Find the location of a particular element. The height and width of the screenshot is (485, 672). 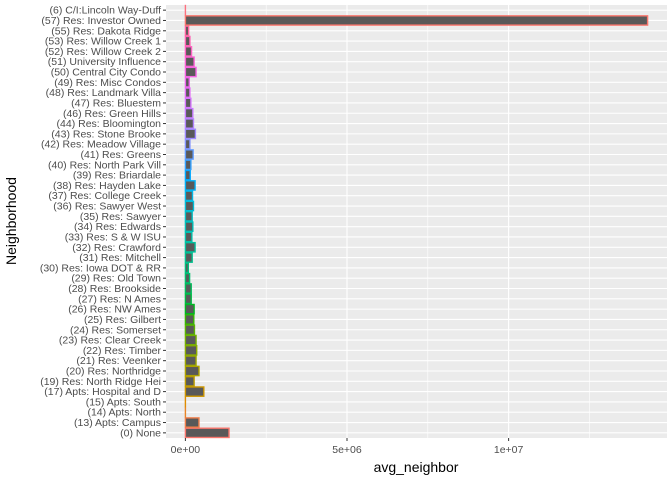

y-tick-label: (46) Res: Green Hills is located at coordinates (112, 114).